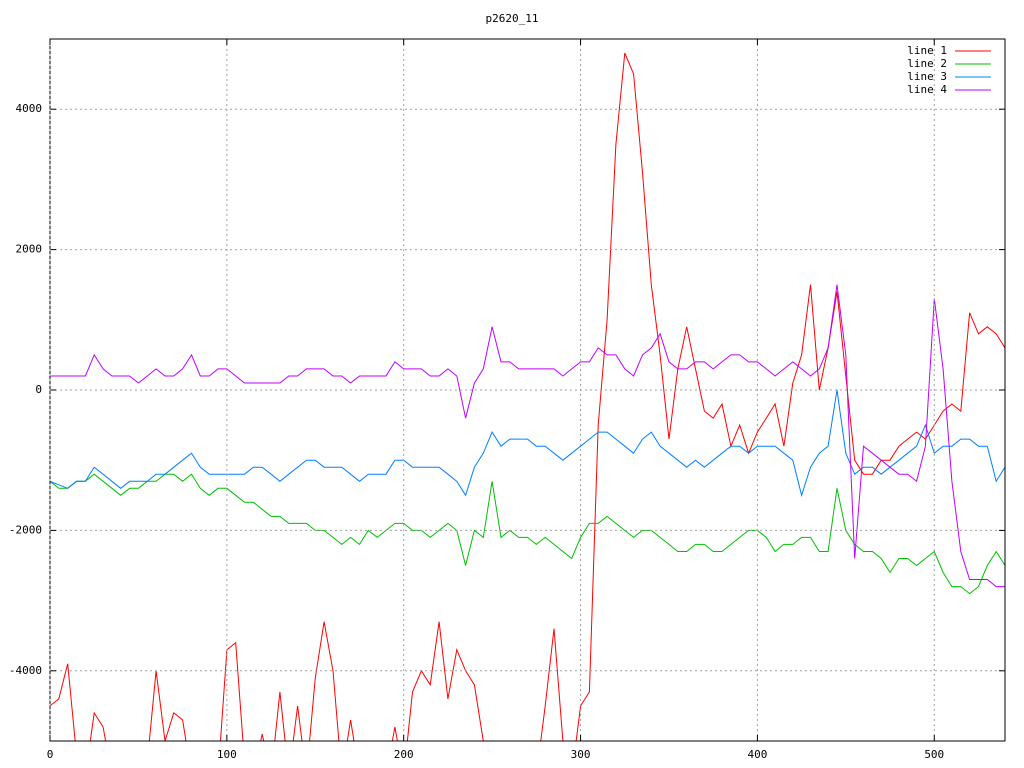 The width and height of the screenshot is (1024, 768). Describe the element at coordinates (934, 754) in the screenshot. I see `x-tick-label: 500` at that location.